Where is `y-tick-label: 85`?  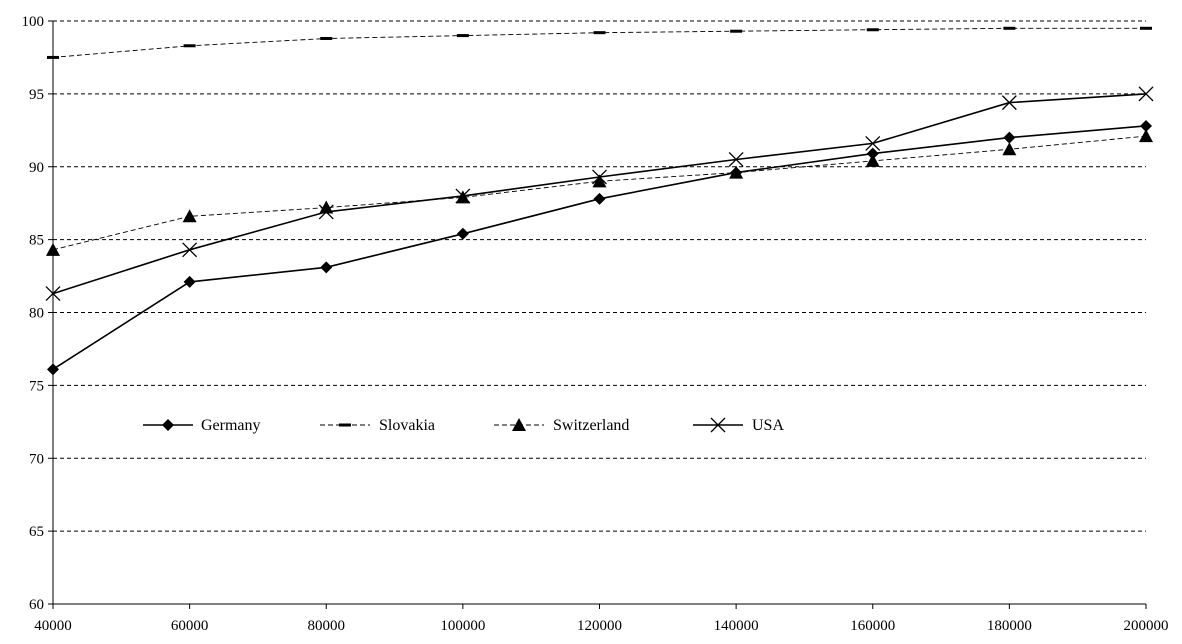
y-tick-label: 85 is located at coordinates (36, 241).